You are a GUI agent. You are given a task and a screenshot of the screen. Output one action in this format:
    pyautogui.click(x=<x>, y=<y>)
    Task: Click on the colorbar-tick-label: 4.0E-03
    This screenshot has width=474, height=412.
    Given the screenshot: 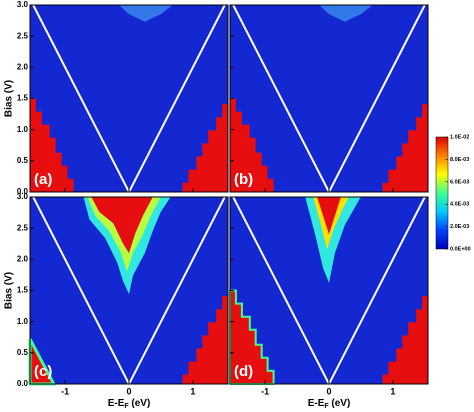 What is the action you would take?
    pyautogui.click(x=459, y=205)
    